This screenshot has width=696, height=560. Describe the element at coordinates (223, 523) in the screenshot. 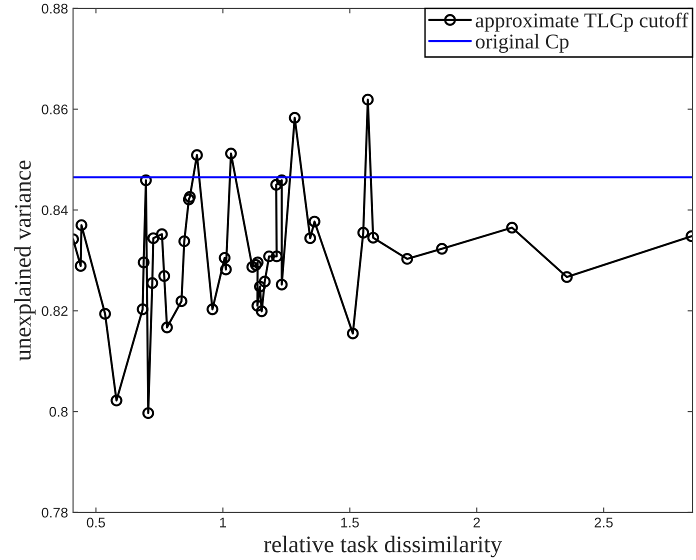

I see `x-tick-label: 1` at that location.